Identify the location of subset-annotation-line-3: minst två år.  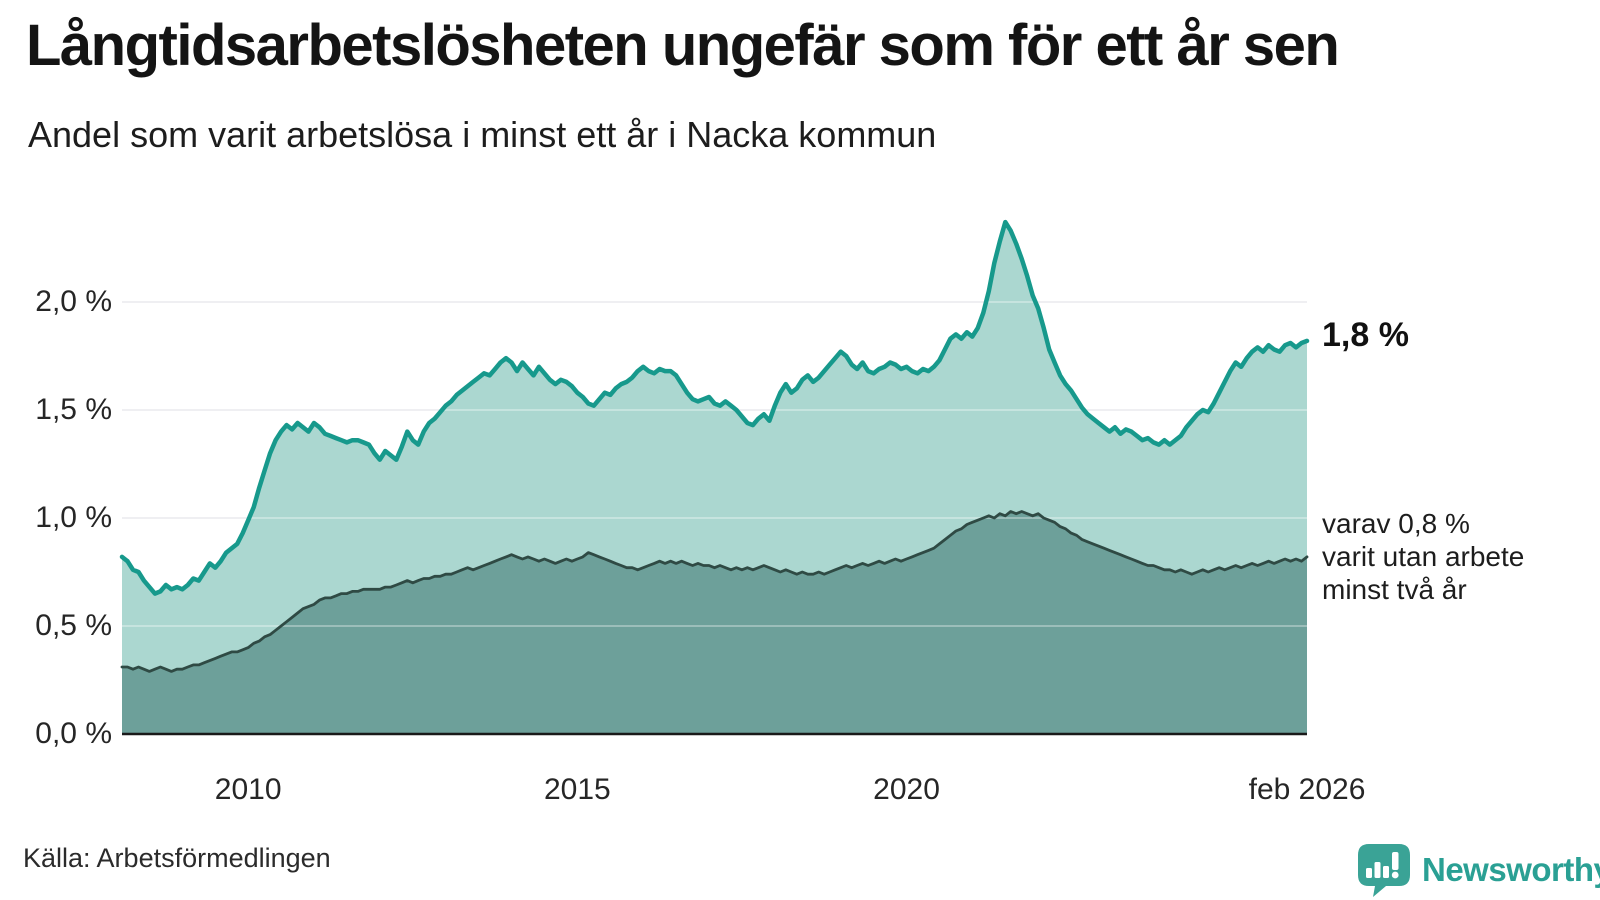
(1394, 589).